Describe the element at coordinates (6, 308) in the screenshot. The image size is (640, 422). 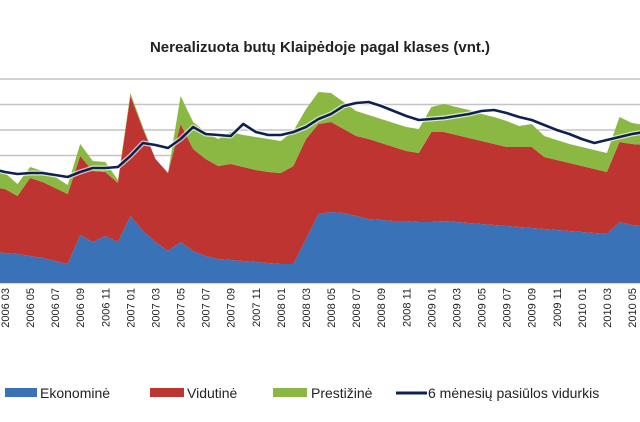
I see `x-tick-label: 2006 03` at that location.